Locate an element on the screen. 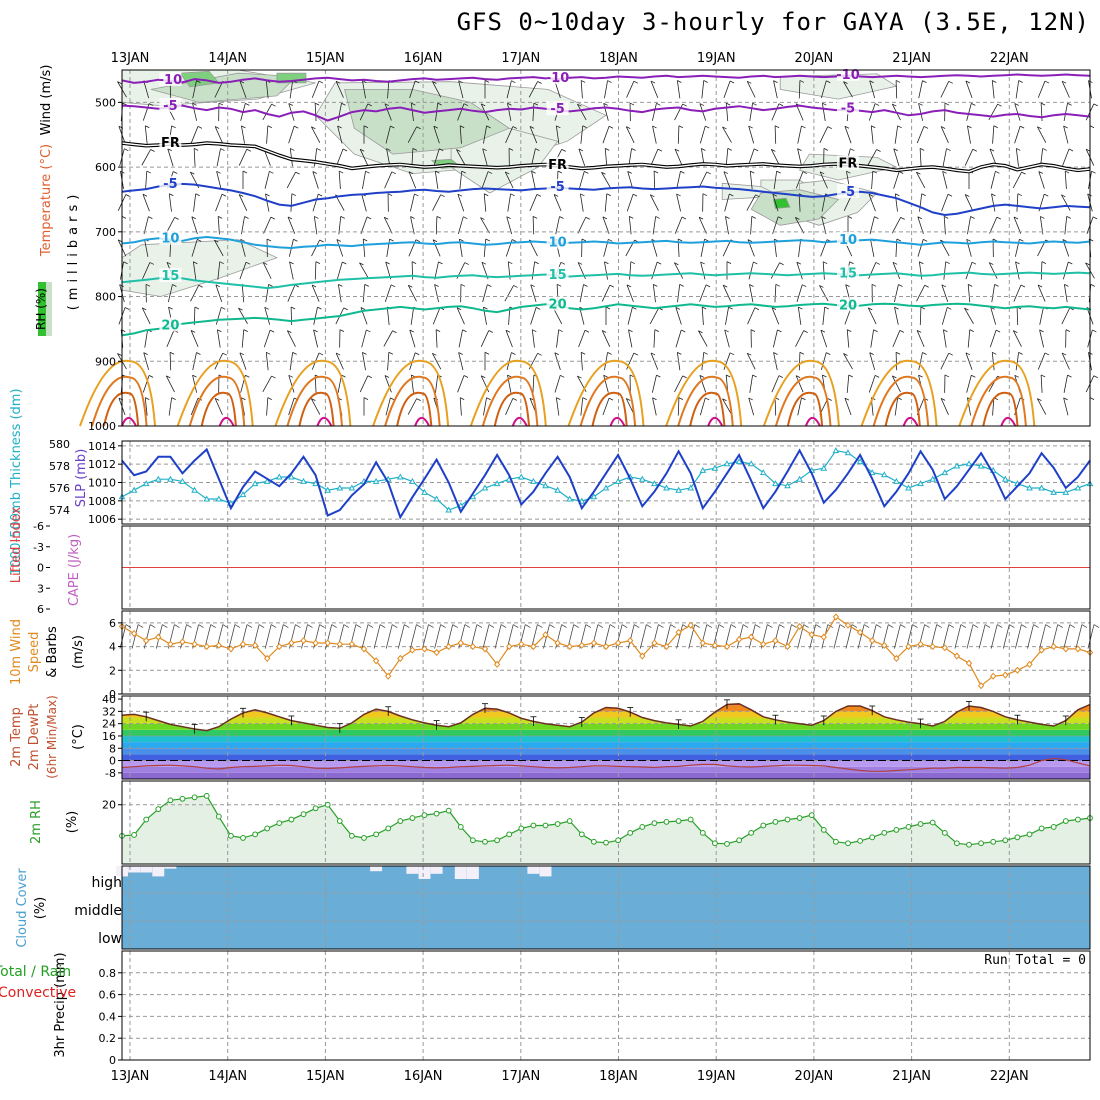 The image size is (1100, 1100). date-label: 21JAN is located at coordinates (911, 58).